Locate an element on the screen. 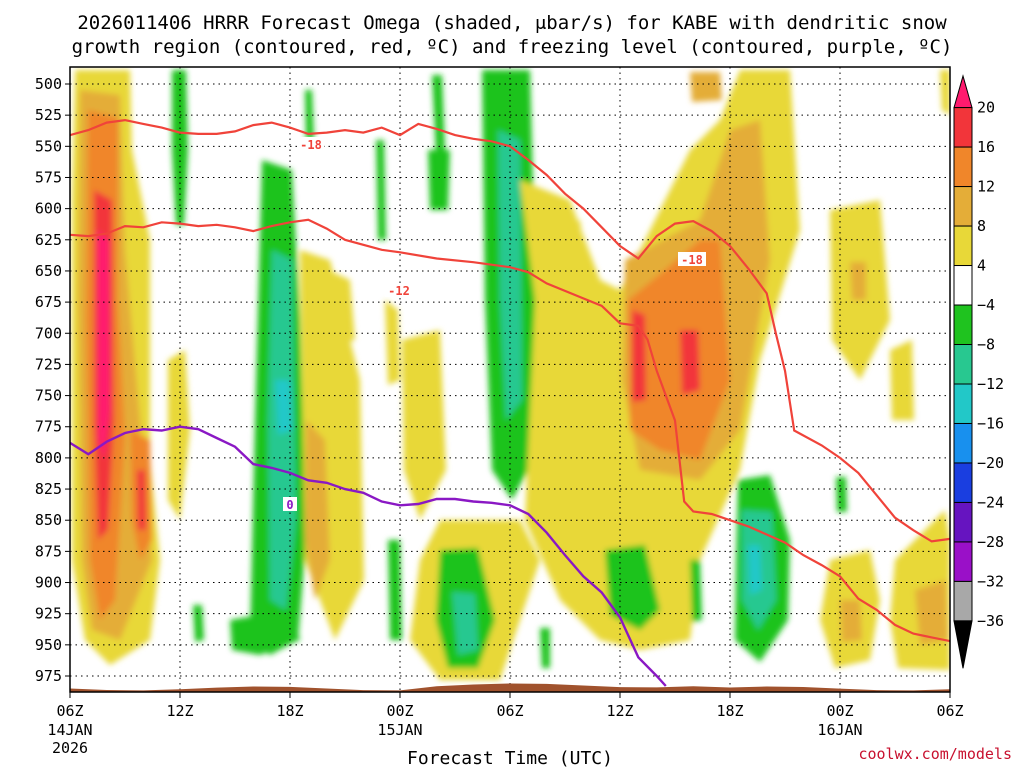  colorbar-label: 20 is located at coordinates (986, 108).